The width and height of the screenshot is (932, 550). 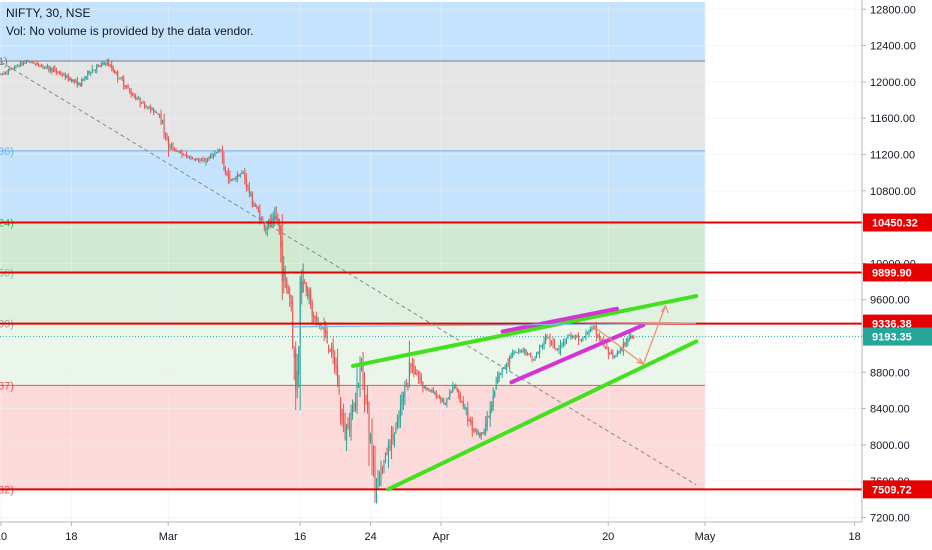 What do you see at coordinates (577, 354) in the screenshot?
I see `trend-line-lower-magenta` at bounding box center [577, 354].